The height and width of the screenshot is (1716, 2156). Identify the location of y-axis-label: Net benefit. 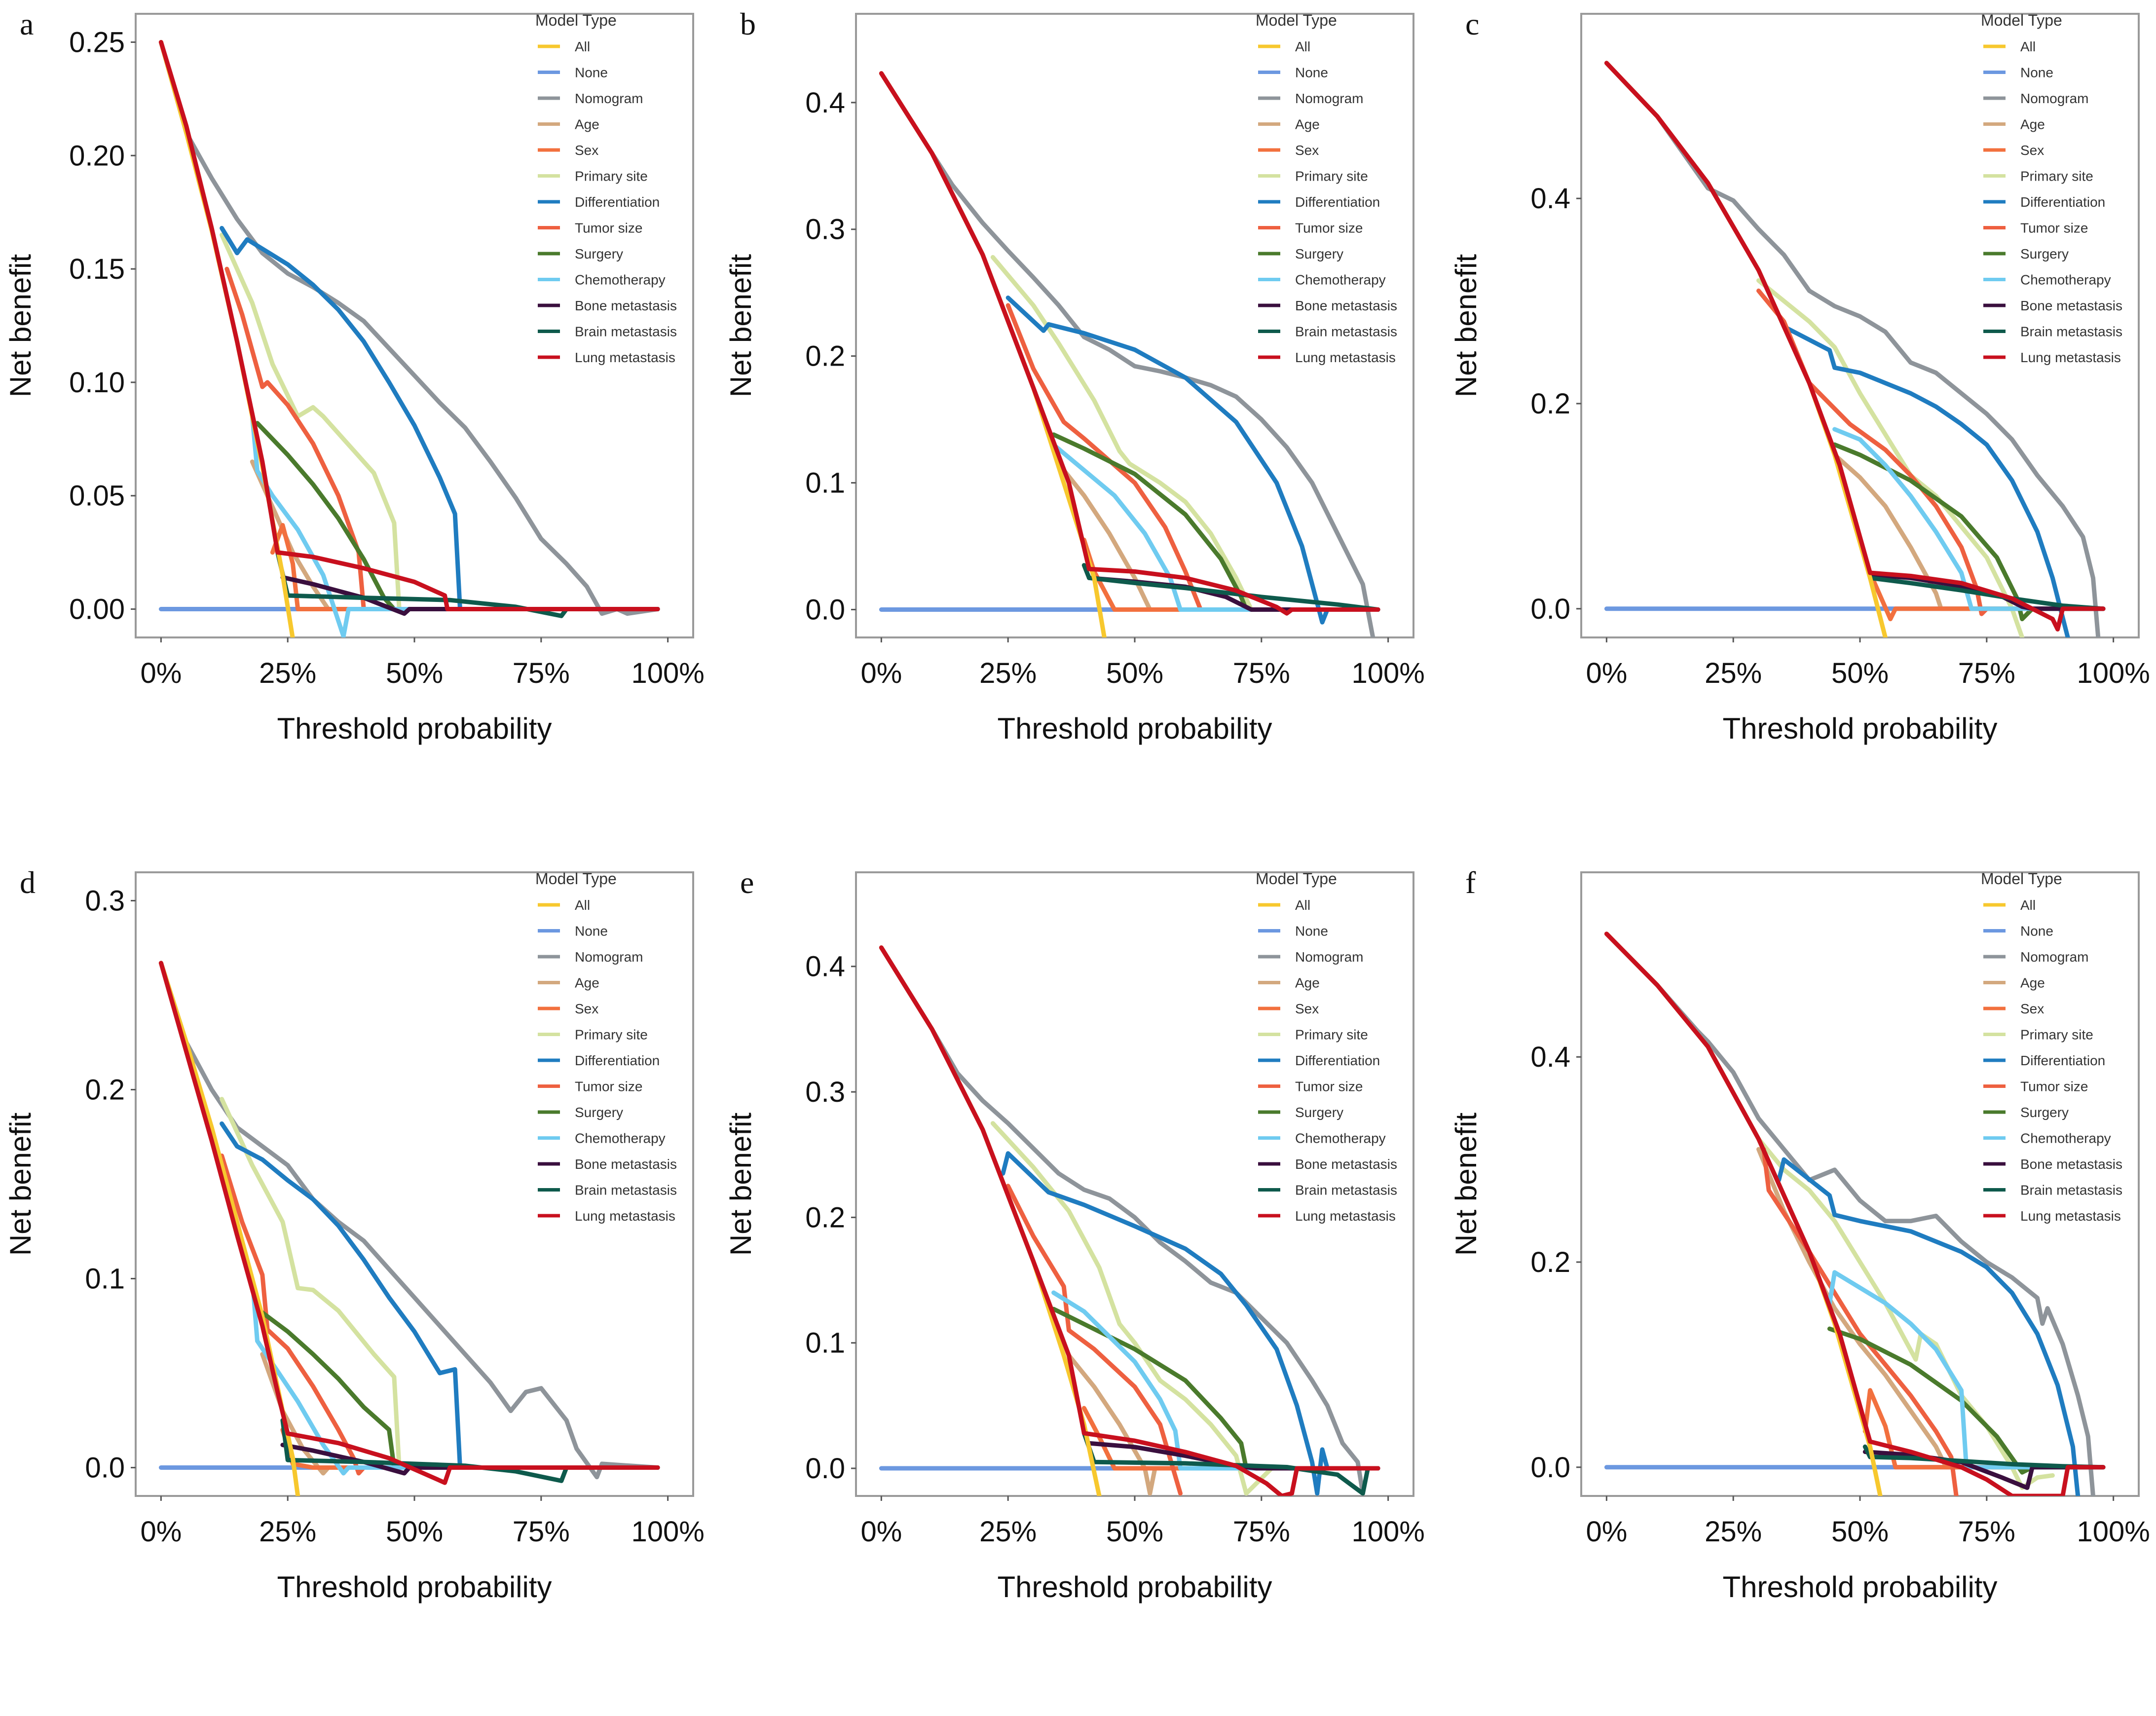
(20, 326).